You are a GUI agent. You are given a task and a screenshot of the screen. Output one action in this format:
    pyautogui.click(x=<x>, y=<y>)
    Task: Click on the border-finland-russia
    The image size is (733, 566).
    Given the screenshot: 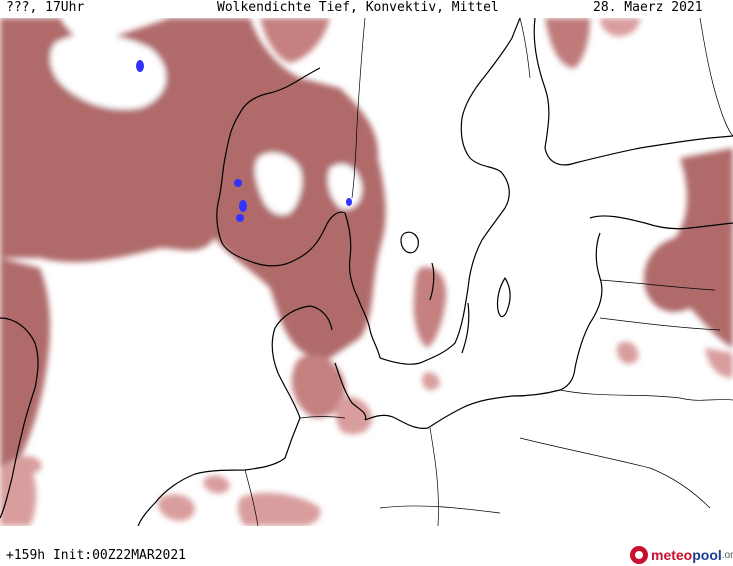 What is the action you would take?
    pyautogui.click(x=716, y=77)
    